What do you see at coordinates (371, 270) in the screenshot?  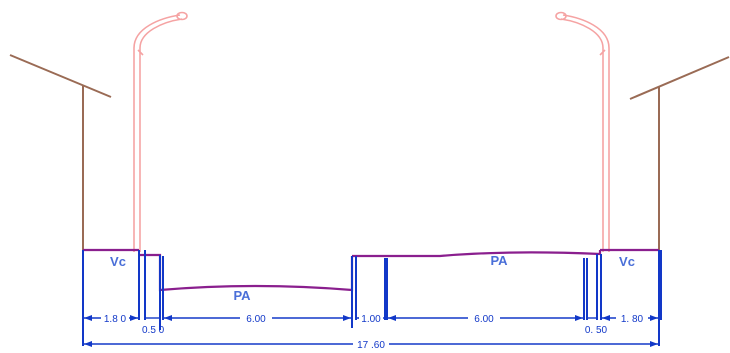 I see `road-surface` at bounding box center [371, 270].